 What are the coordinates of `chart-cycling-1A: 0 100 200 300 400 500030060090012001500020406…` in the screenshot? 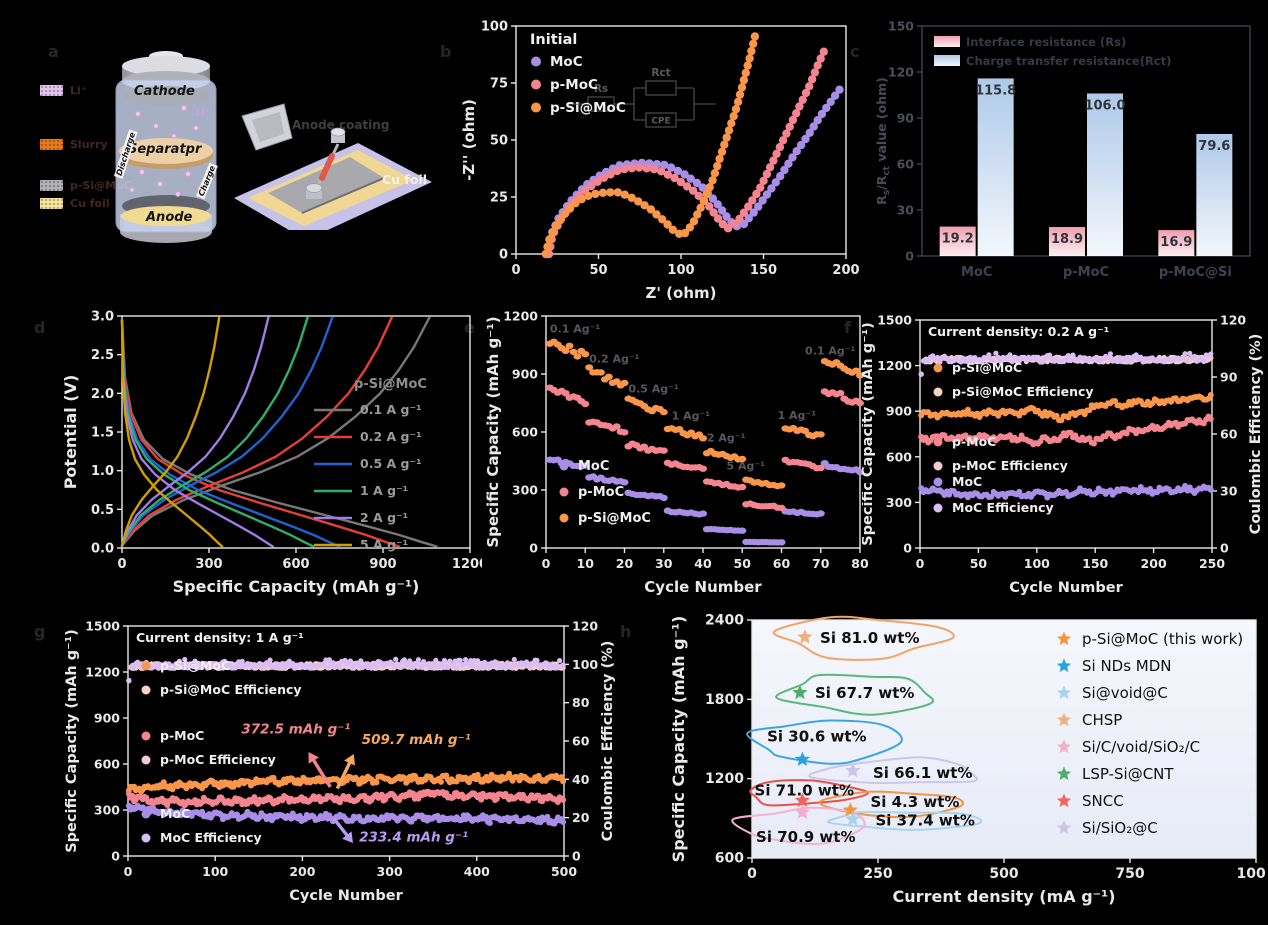 It's located at (340, 762).